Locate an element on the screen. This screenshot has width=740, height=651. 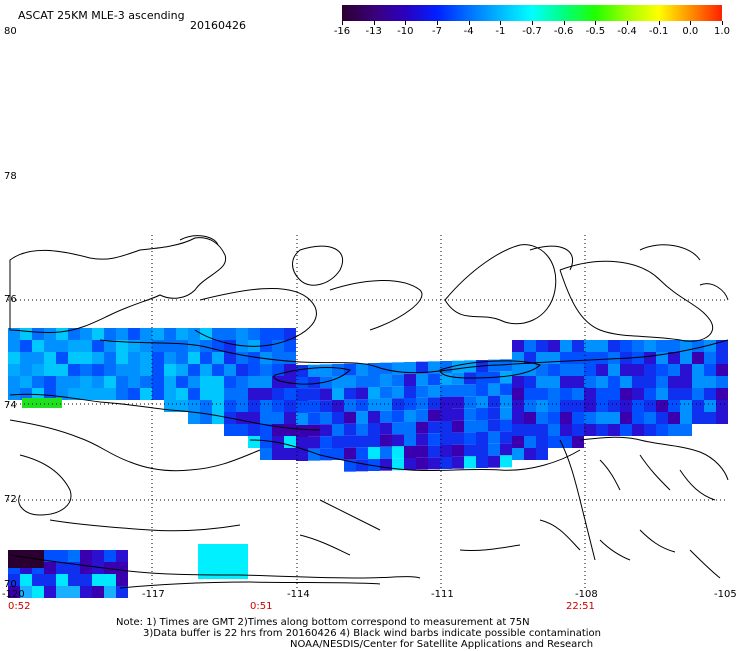
product-date: 20160426 is located at coordinates (218, 25).